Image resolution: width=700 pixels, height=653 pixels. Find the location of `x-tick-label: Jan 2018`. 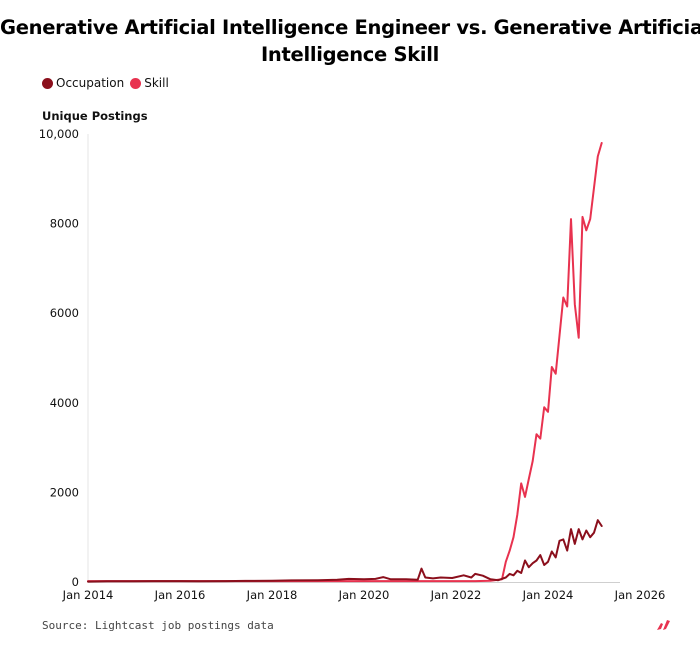

x-tick-label: Jan 2018 is located at coordinates (272, 595).